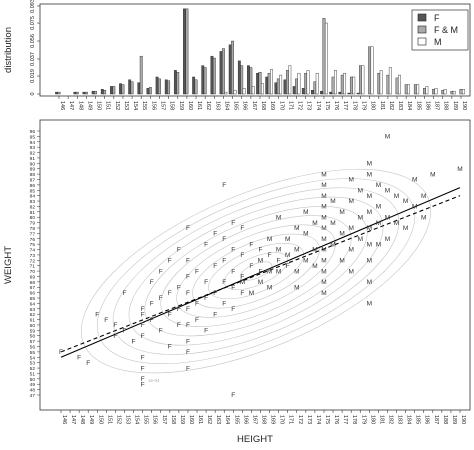  I want to click on scatter-y-tick-label: 56, so click(33, 348).